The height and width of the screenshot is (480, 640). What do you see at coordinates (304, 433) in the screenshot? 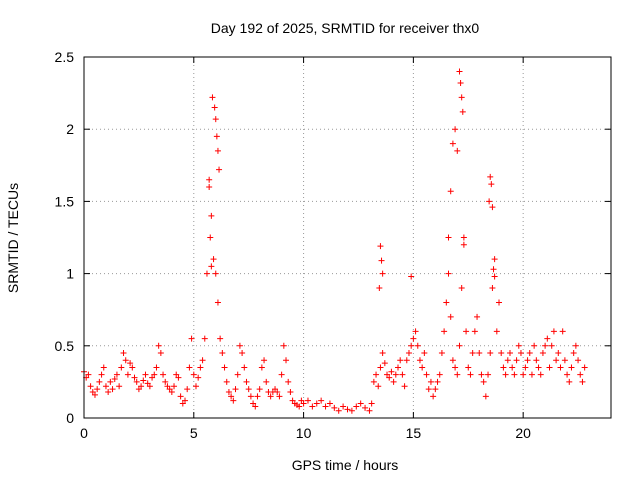
I see `x-tick-label: 10` at bounding box center [304, 433].